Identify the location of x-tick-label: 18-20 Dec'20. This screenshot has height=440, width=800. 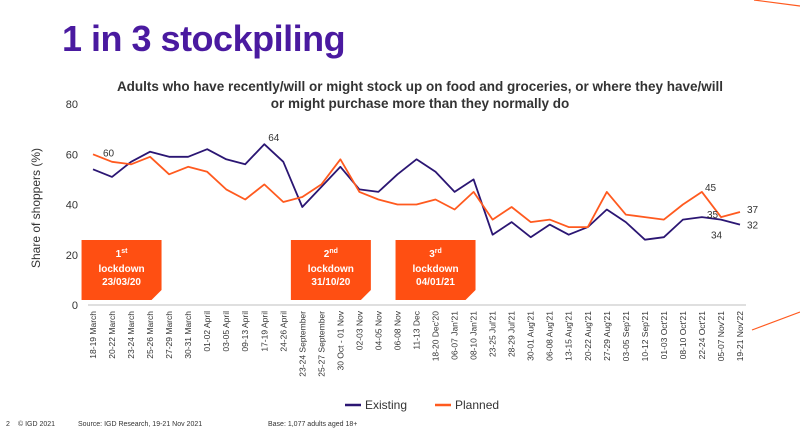
(436, 336).